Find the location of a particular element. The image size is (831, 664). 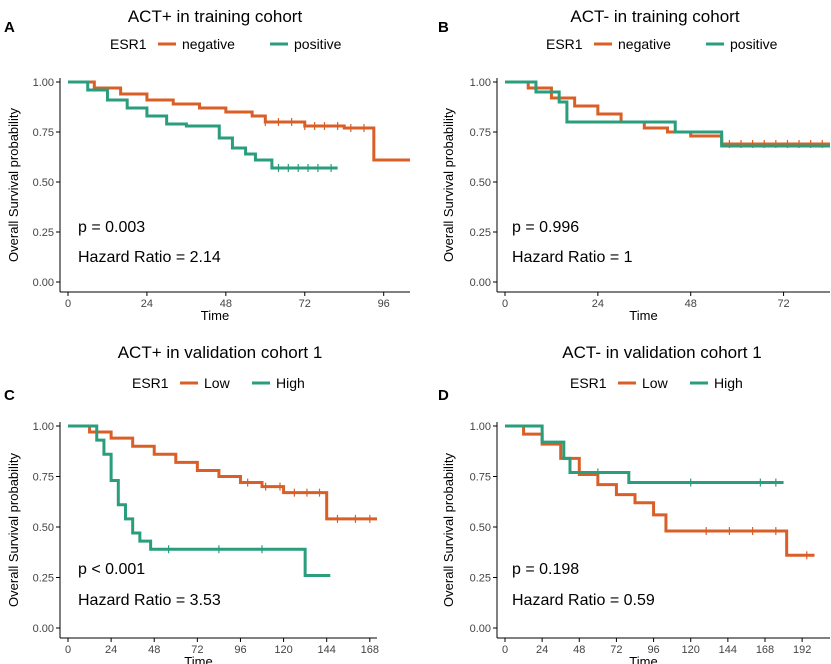

hazard-ratio-label: Hazard Ratio = 1 is located at coordinates (572, 257).